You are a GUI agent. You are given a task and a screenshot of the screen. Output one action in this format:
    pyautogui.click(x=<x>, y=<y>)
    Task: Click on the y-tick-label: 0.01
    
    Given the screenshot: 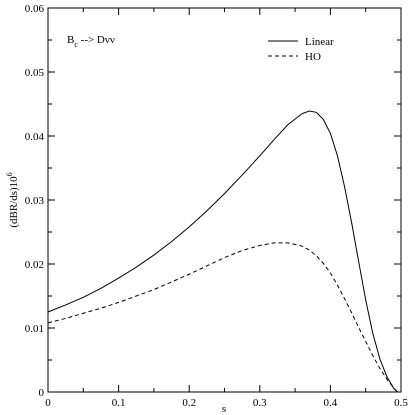 What is the action you would take?
    pyautogui.click(x=34, y=329)
    